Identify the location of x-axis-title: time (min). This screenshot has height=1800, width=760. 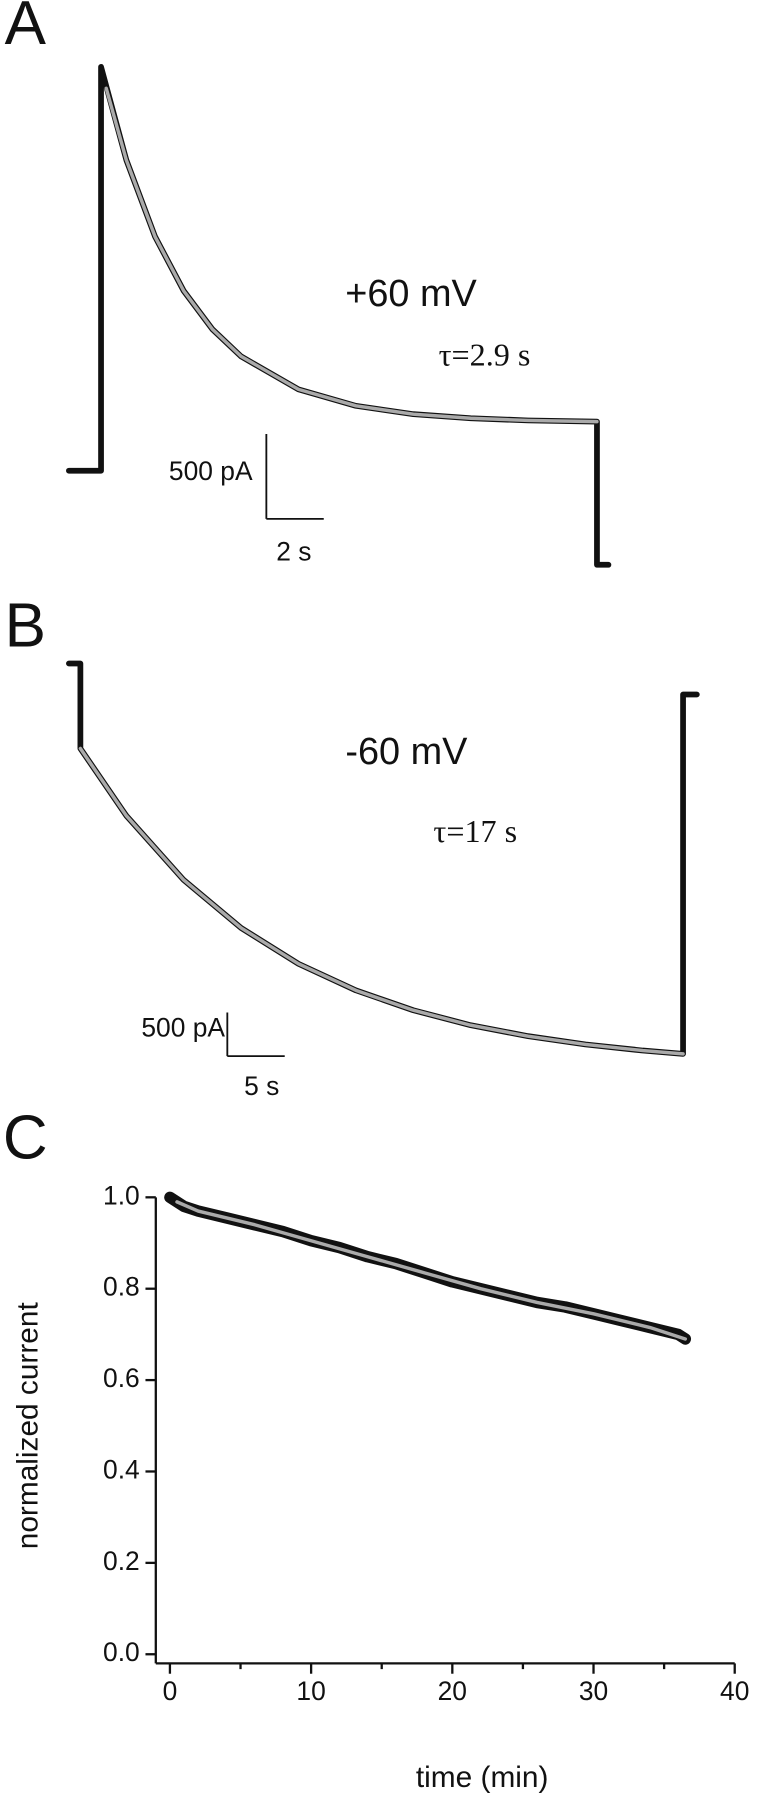
(482, 1777).